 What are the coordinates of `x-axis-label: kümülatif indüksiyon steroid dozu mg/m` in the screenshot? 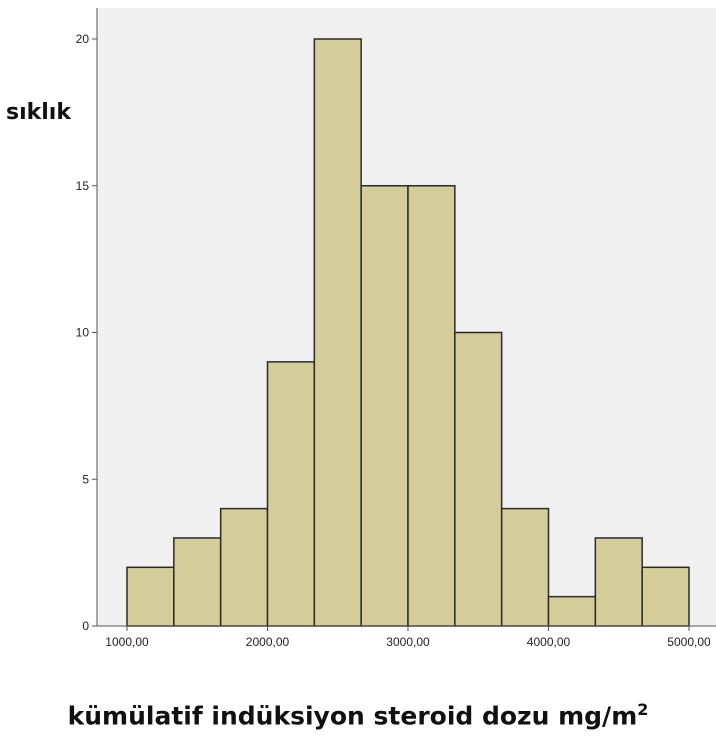 It's located at (352, 716).